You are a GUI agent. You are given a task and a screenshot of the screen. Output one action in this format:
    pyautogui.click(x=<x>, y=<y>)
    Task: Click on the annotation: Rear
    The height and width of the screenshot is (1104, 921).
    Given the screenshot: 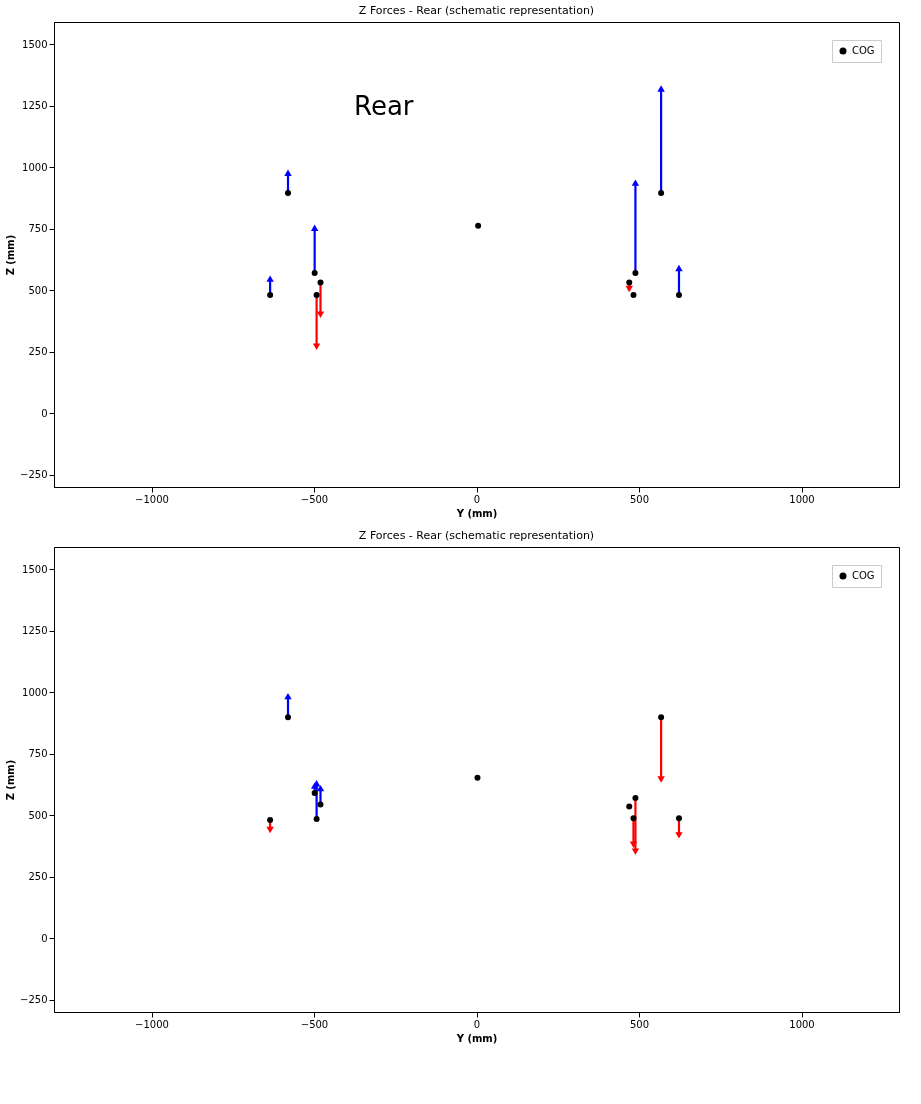 What is the action you would take?
    pyautogui.click(x=384, y=106)
    